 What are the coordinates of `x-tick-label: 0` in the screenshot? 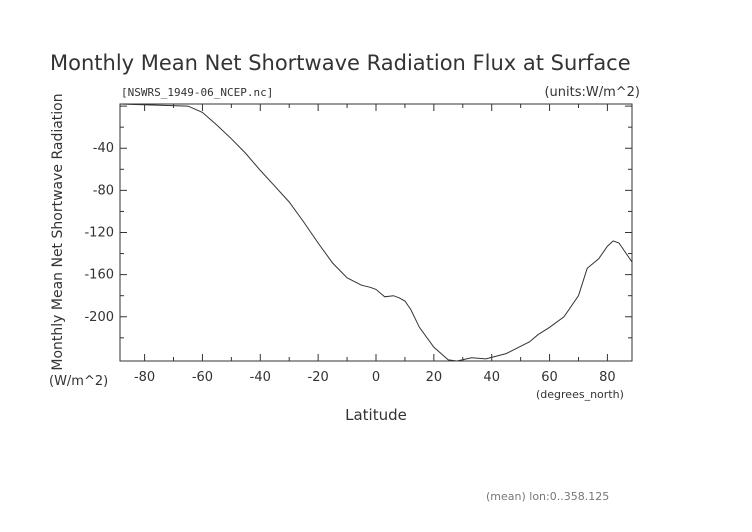 It's located at (376, 377).